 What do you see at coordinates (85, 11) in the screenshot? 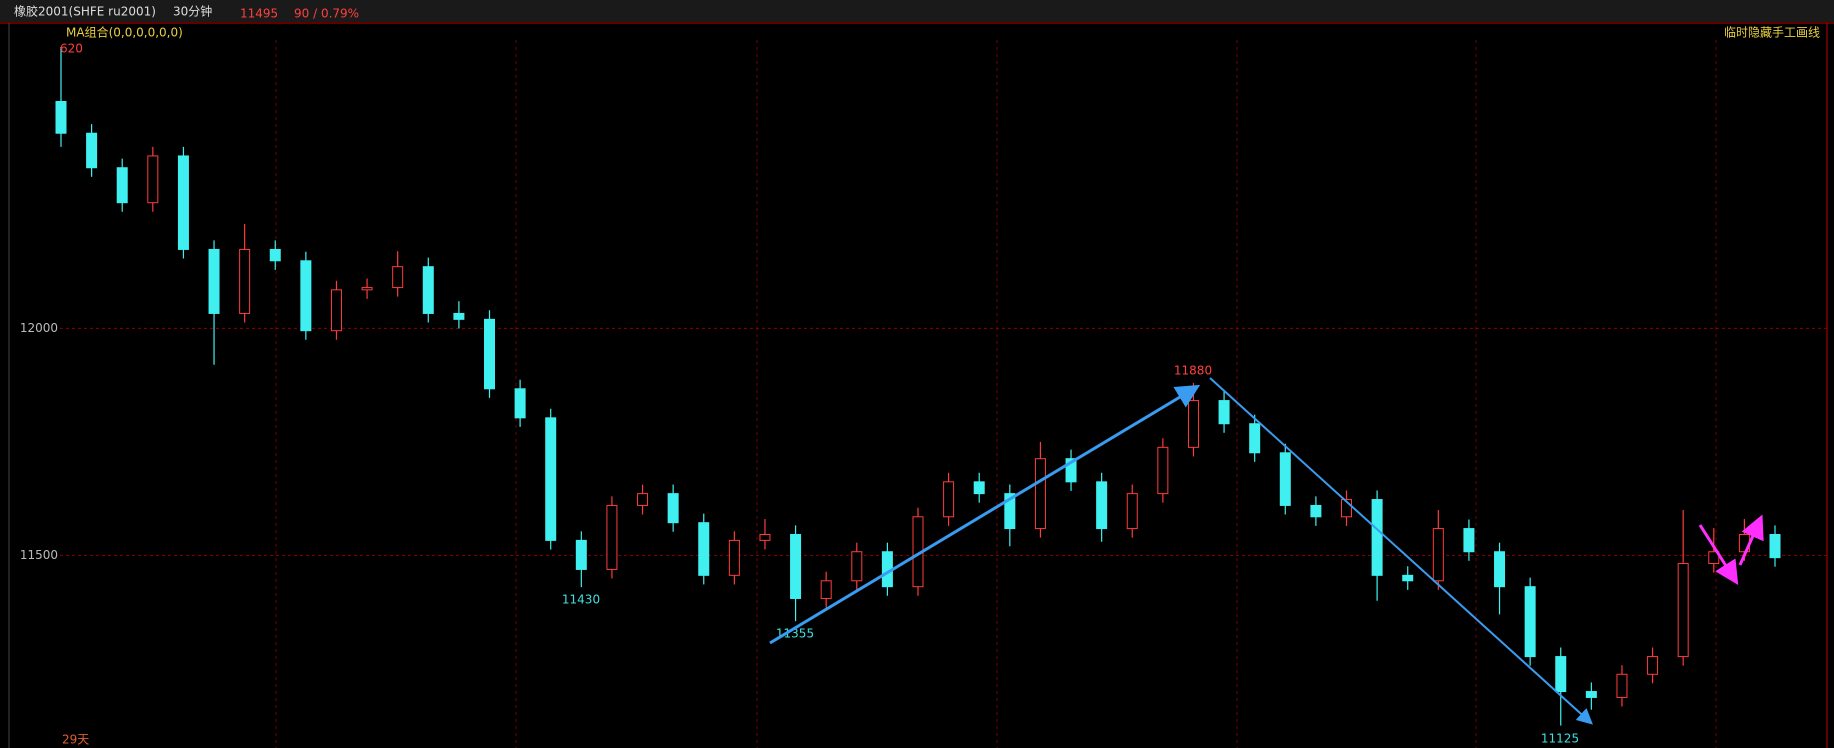
I see `instrument: 橡胶2001(SHFE ru2001)` at bounding box center [85, 11].